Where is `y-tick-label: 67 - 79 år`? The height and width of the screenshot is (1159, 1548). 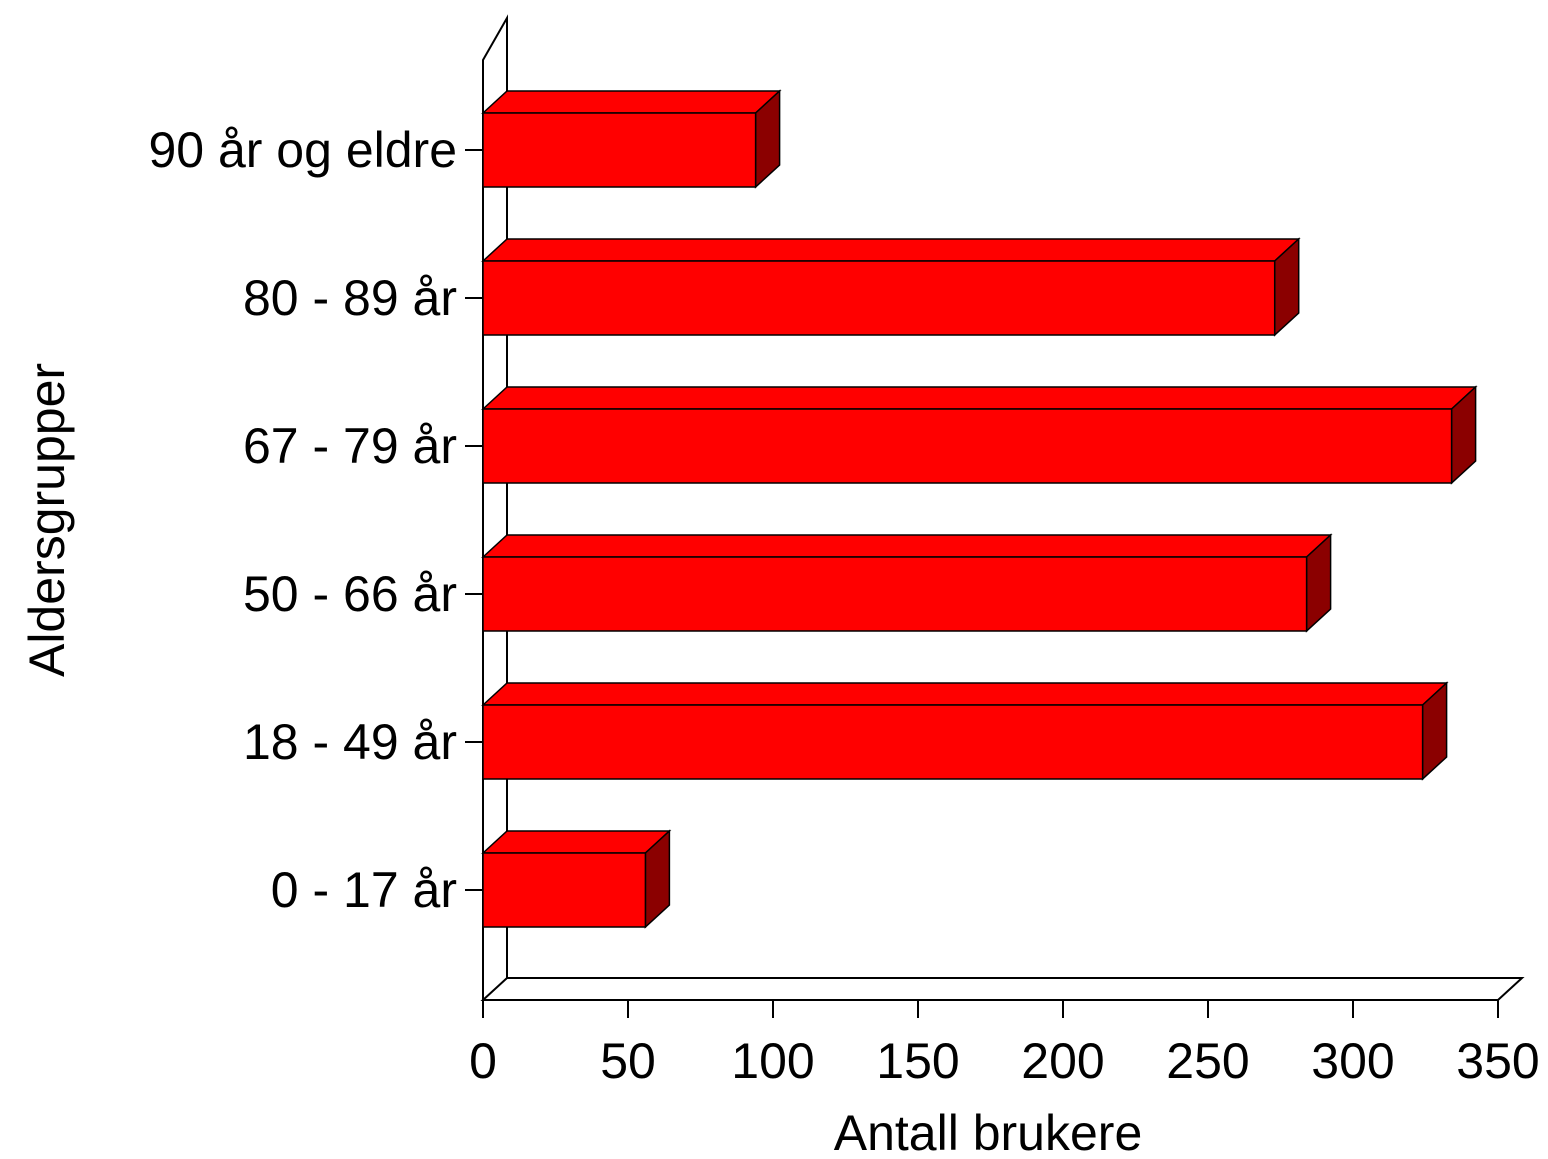 y-tick-label: 67 - 79 år is located at coordinates (350, 446).